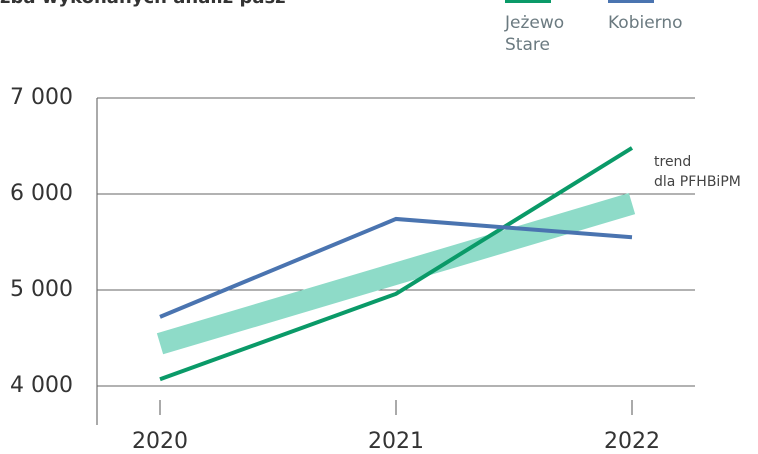 Image resolution: width=758 pixels, height=454 pixels. Describe the element at coordinates (672, 162) in the screenshot. I see `trend-label: trend` at that location.